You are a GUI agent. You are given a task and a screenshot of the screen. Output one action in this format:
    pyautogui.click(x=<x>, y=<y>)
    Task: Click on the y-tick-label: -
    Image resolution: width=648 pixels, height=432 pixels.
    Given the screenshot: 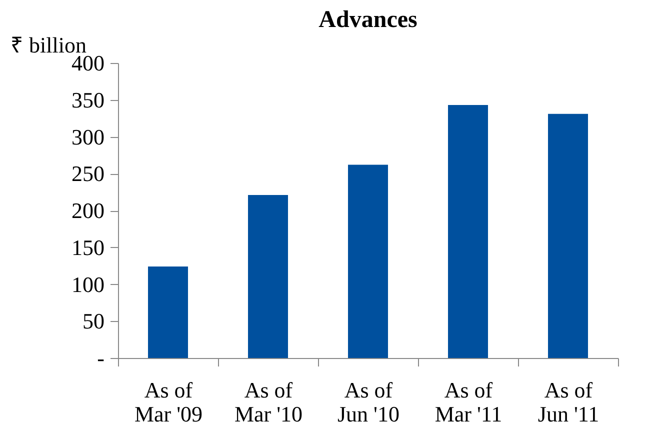 What is the action you would take?
    pyautogui.click(x=100, y=358)
    